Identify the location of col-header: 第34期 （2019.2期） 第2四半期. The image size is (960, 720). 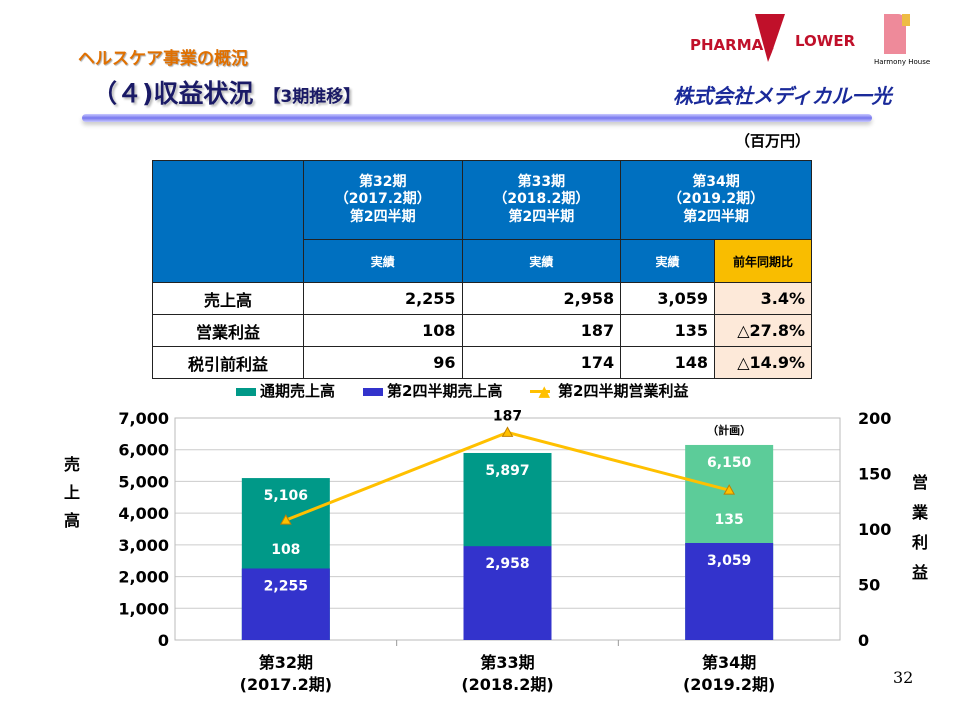
(716, 200).